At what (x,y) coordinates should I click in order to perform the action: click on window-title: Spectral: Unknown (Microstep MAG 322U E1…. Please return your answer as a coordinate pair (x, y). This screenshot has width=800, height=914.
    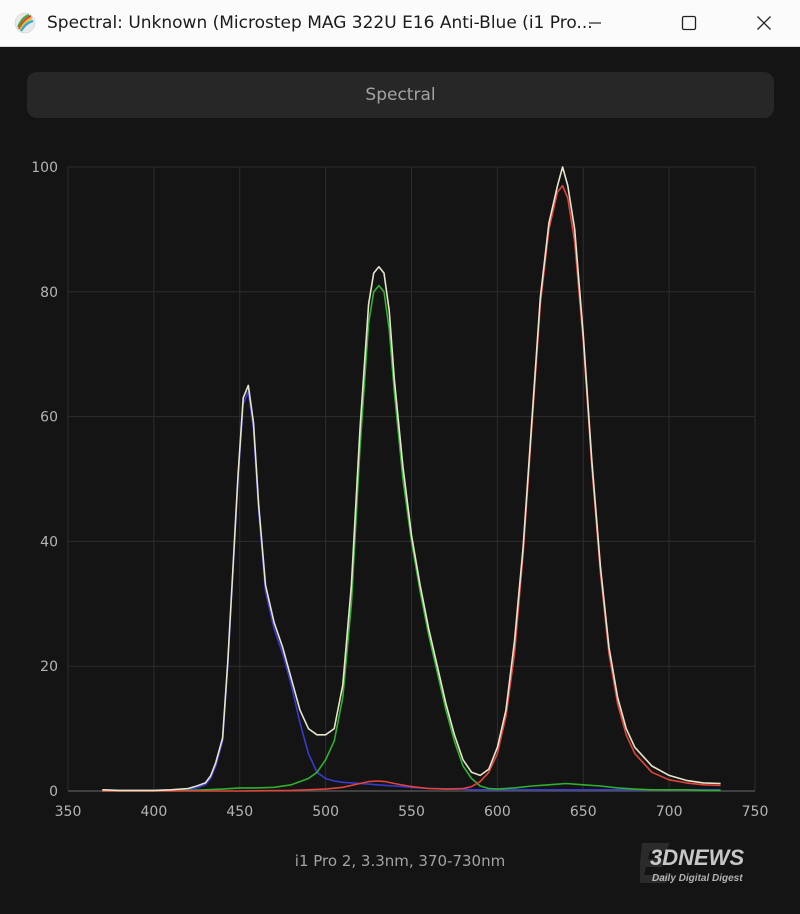
    Looking at the image, I should click on (320, 23).